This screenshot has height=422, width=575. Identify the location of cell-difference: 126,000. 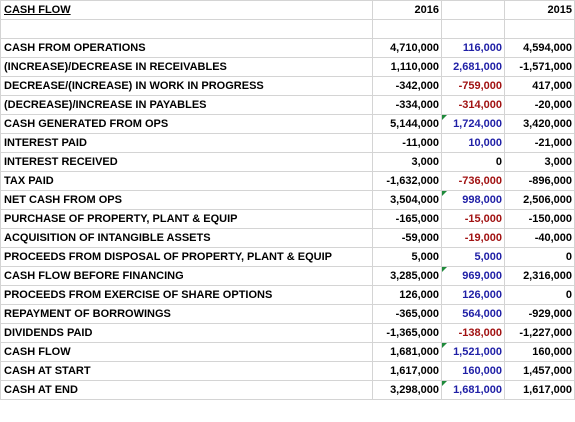
(473, 295).